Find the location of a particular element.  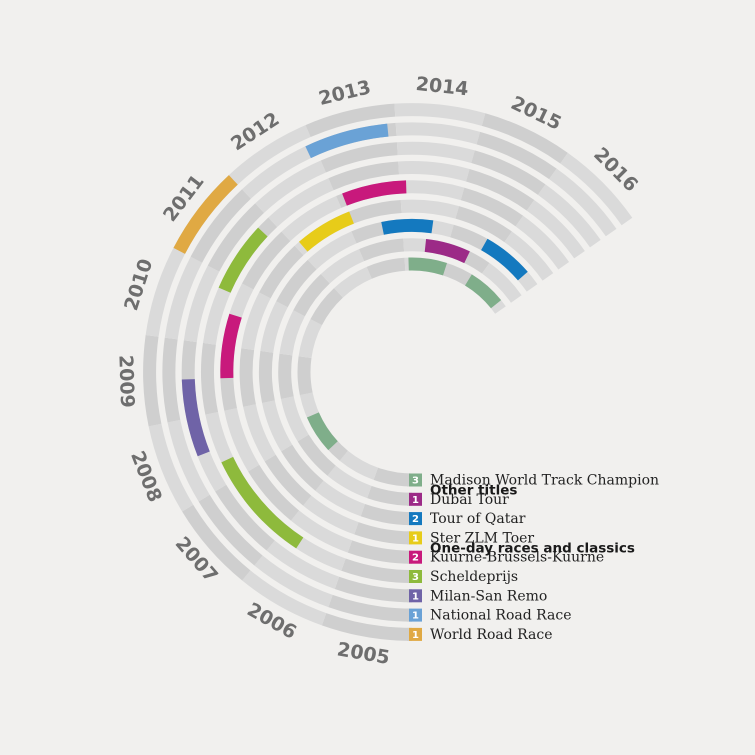

legend-count-dubai-tour: 1 is located at coordinates (415, 500).